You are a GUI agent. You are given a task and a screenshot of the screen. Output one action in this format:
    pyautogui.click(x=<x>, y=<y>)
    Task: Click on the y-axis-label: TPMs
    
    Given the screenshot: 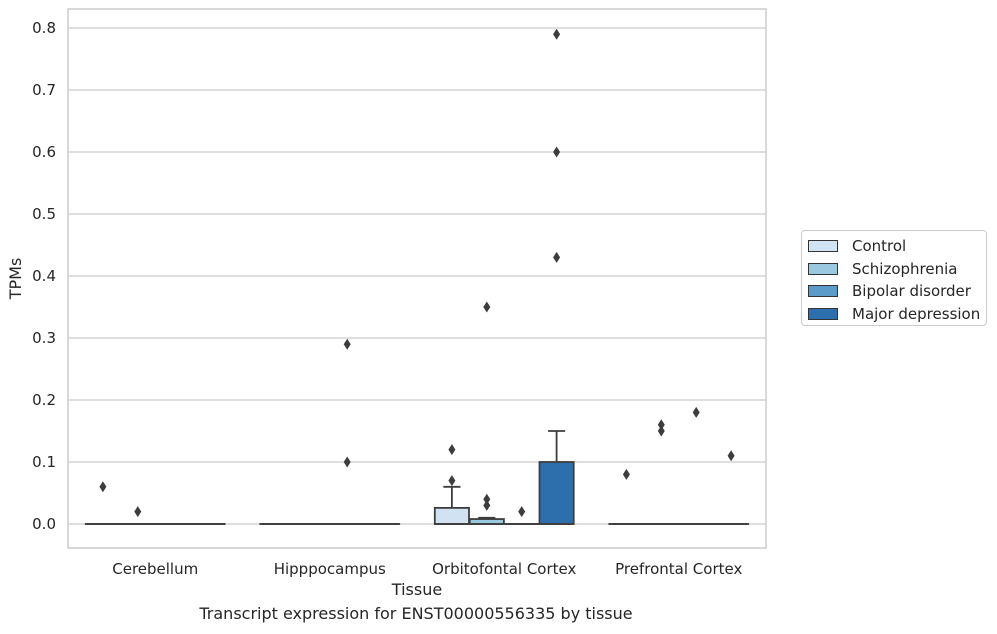 What is the action you would take?
    pyautogui.click(x=15, y=279)
    